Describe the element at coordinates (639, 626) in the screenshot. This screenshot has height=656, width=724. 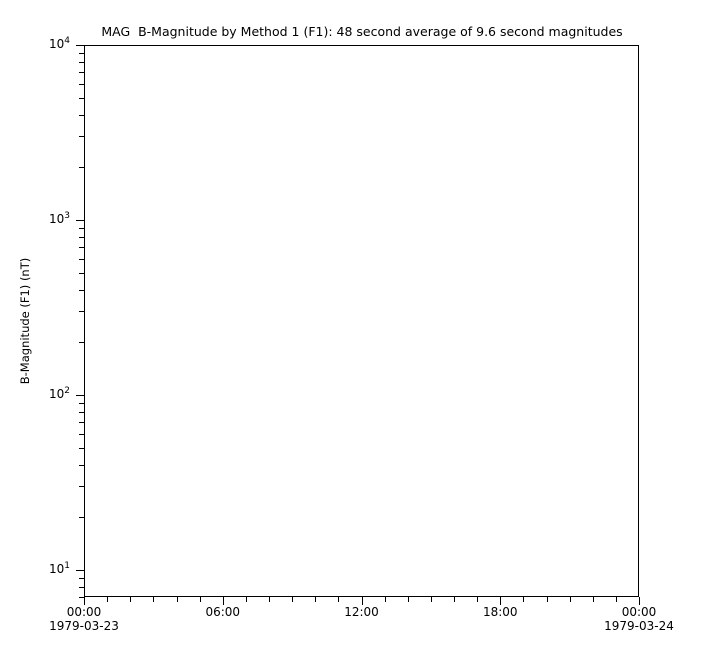
I see `x-axis-date-label: 1979-03-24` at that location.